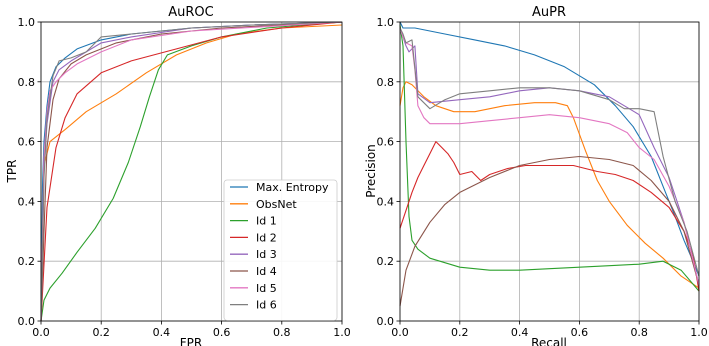 This screenshot has width=709, height=346. I want to click on legend-label: Max. Entropy, so click(292, 187).